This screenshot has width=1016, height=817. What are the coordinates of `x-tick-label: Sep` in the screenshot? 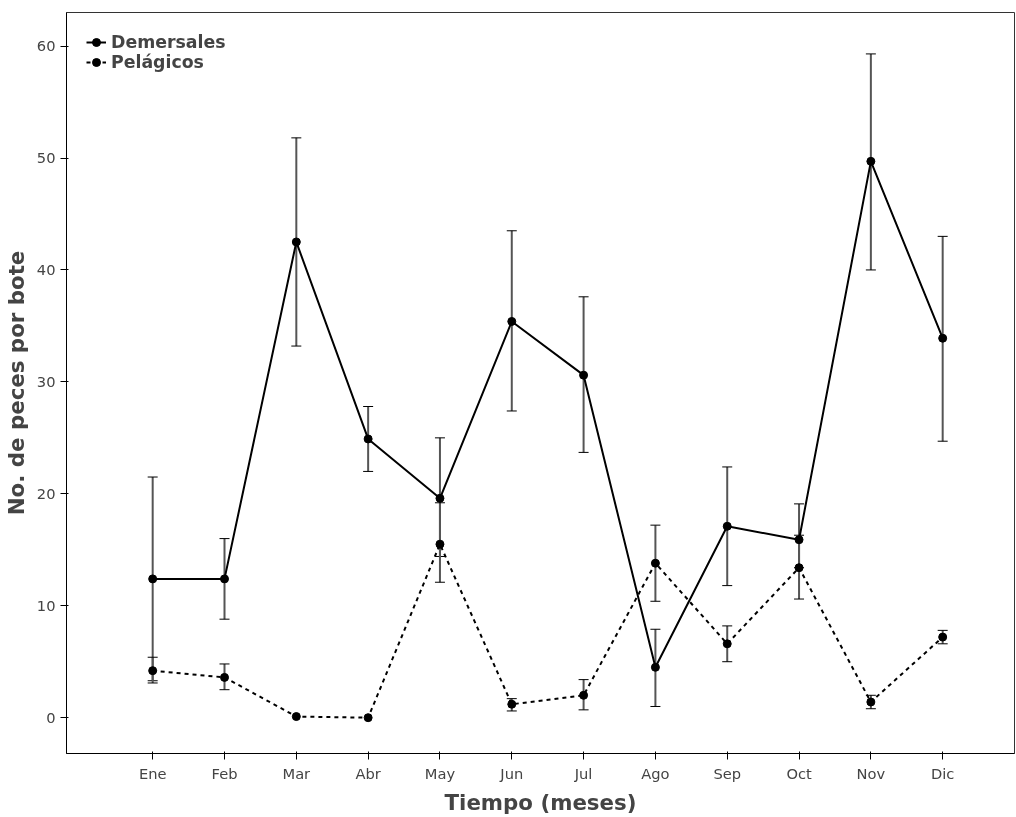 It's located at (727, 773).